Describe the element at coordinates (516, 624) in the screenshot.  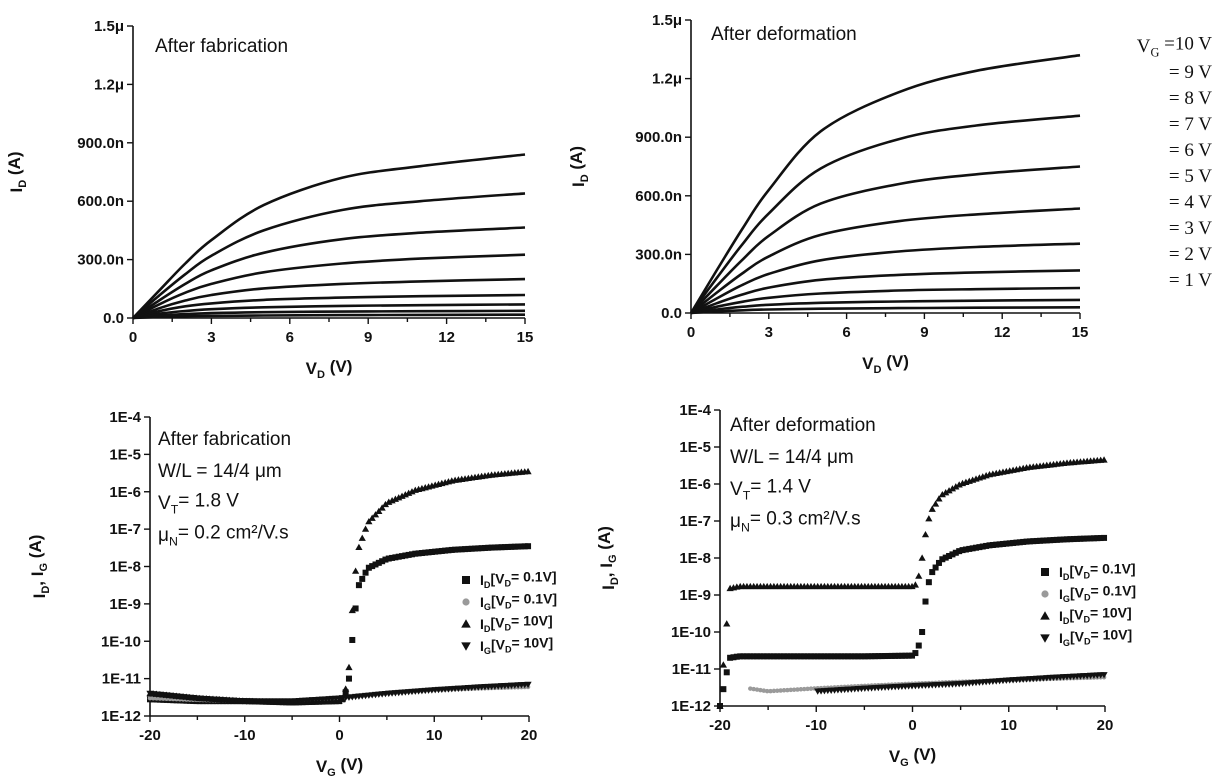
I see `legend-label: ID​[VD​= 10V]` at that location.